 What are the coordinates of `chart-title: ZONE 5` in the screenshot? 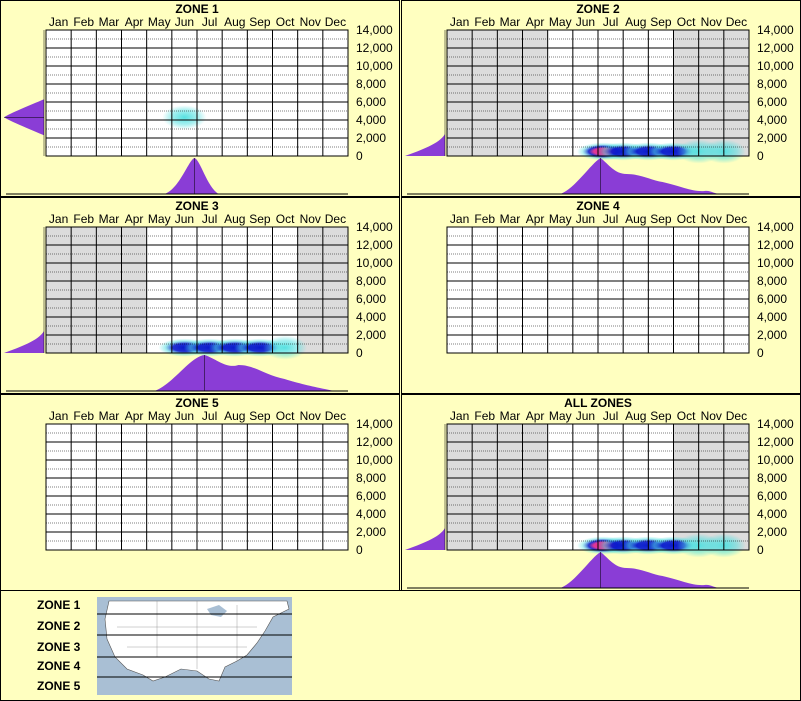 It's located at (197, 403).